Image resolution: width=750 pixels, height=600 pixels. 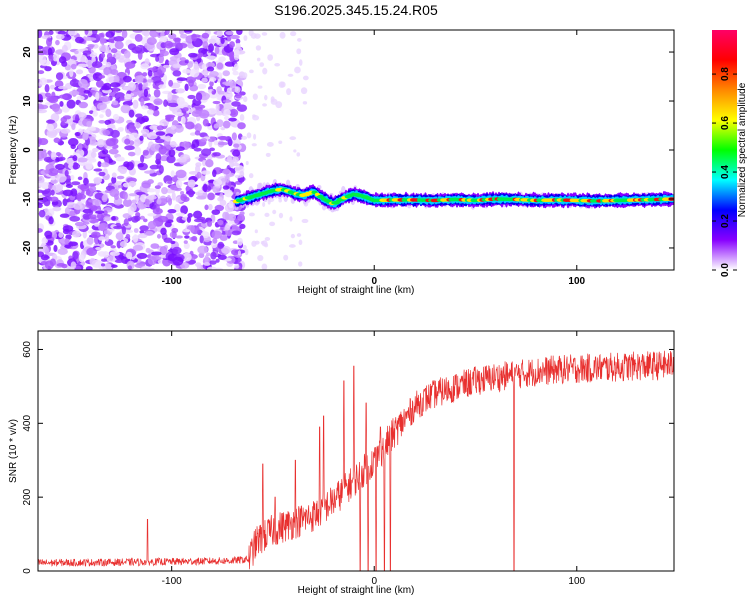 I want to click on spectrogram-x-label: Height of straight line (km), so click(x=356, y=290).